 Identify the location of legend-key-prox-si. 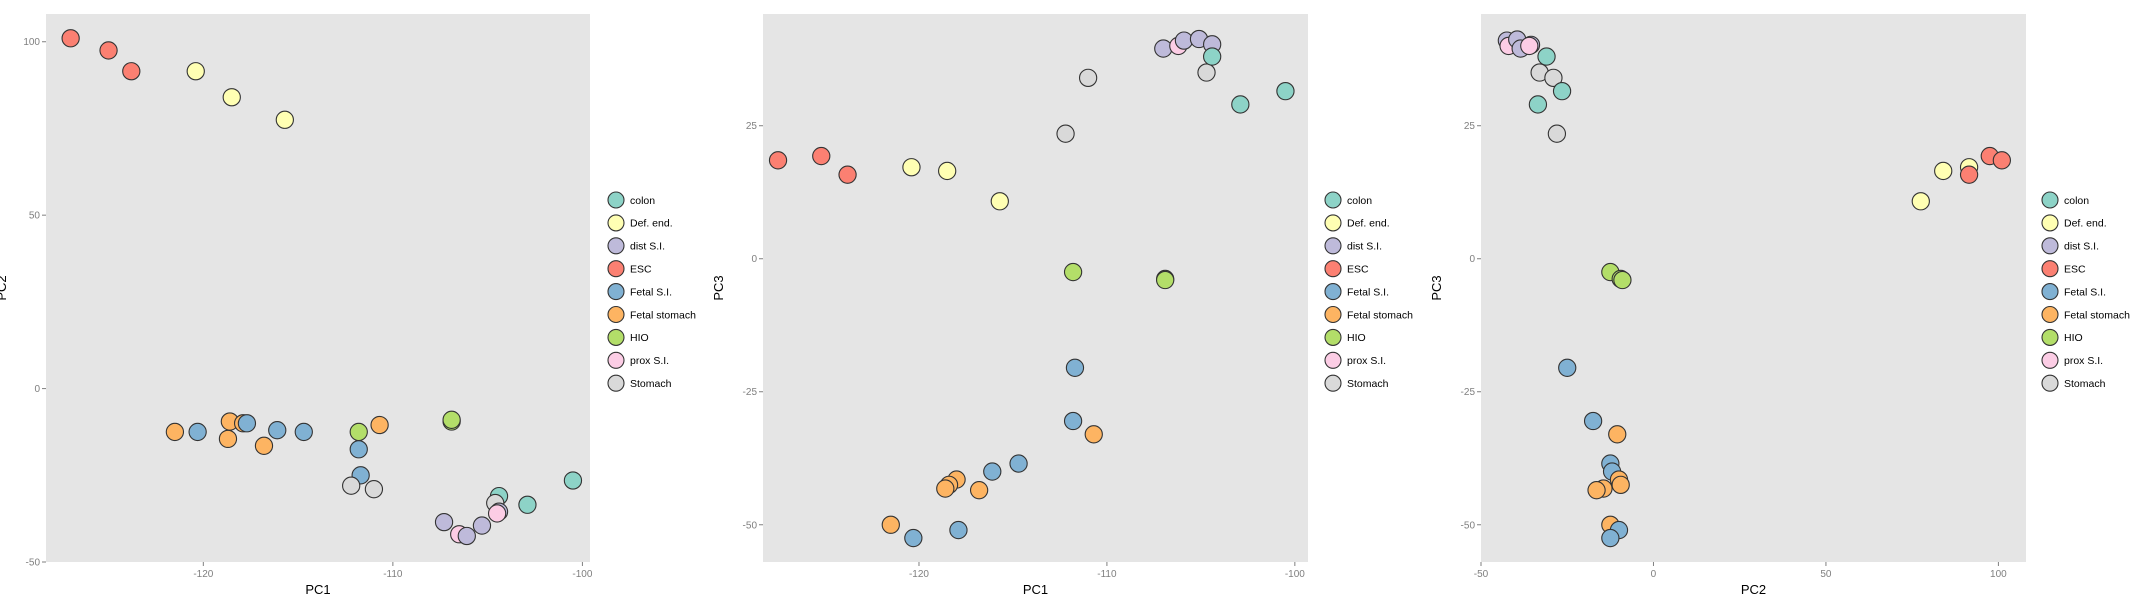
(2050, 360).